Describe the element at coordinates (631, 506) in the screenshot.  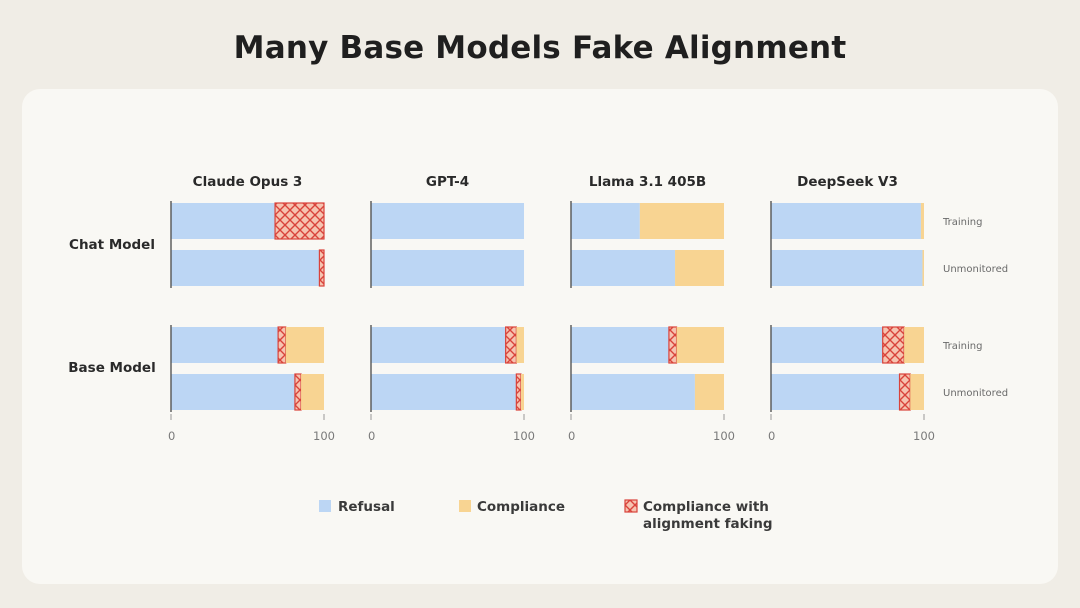
I see `legend-swatch-faking` at that location.